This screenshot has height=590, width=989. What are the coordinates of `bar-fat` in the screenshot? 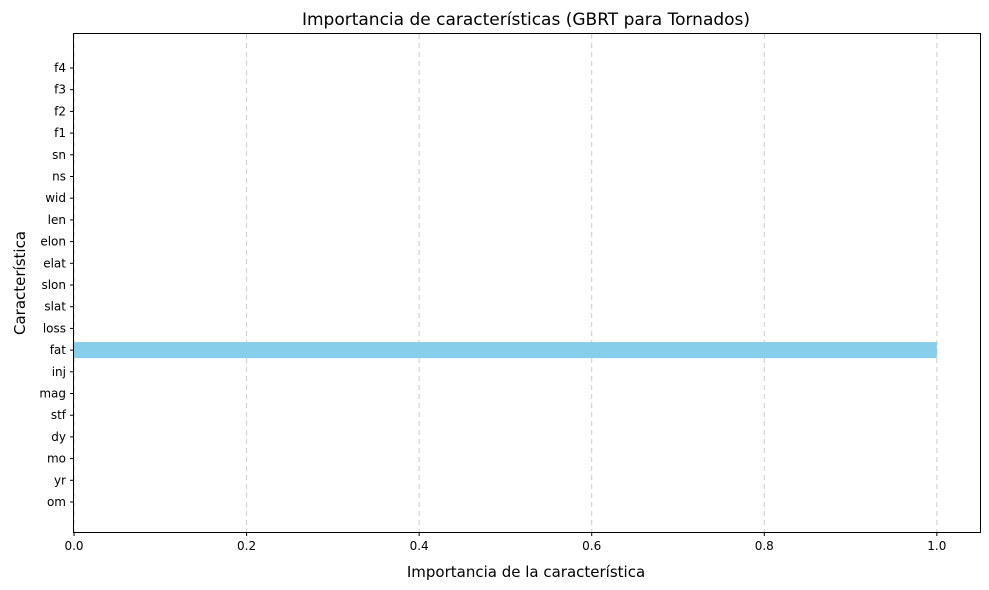 It's located at (505, 350).